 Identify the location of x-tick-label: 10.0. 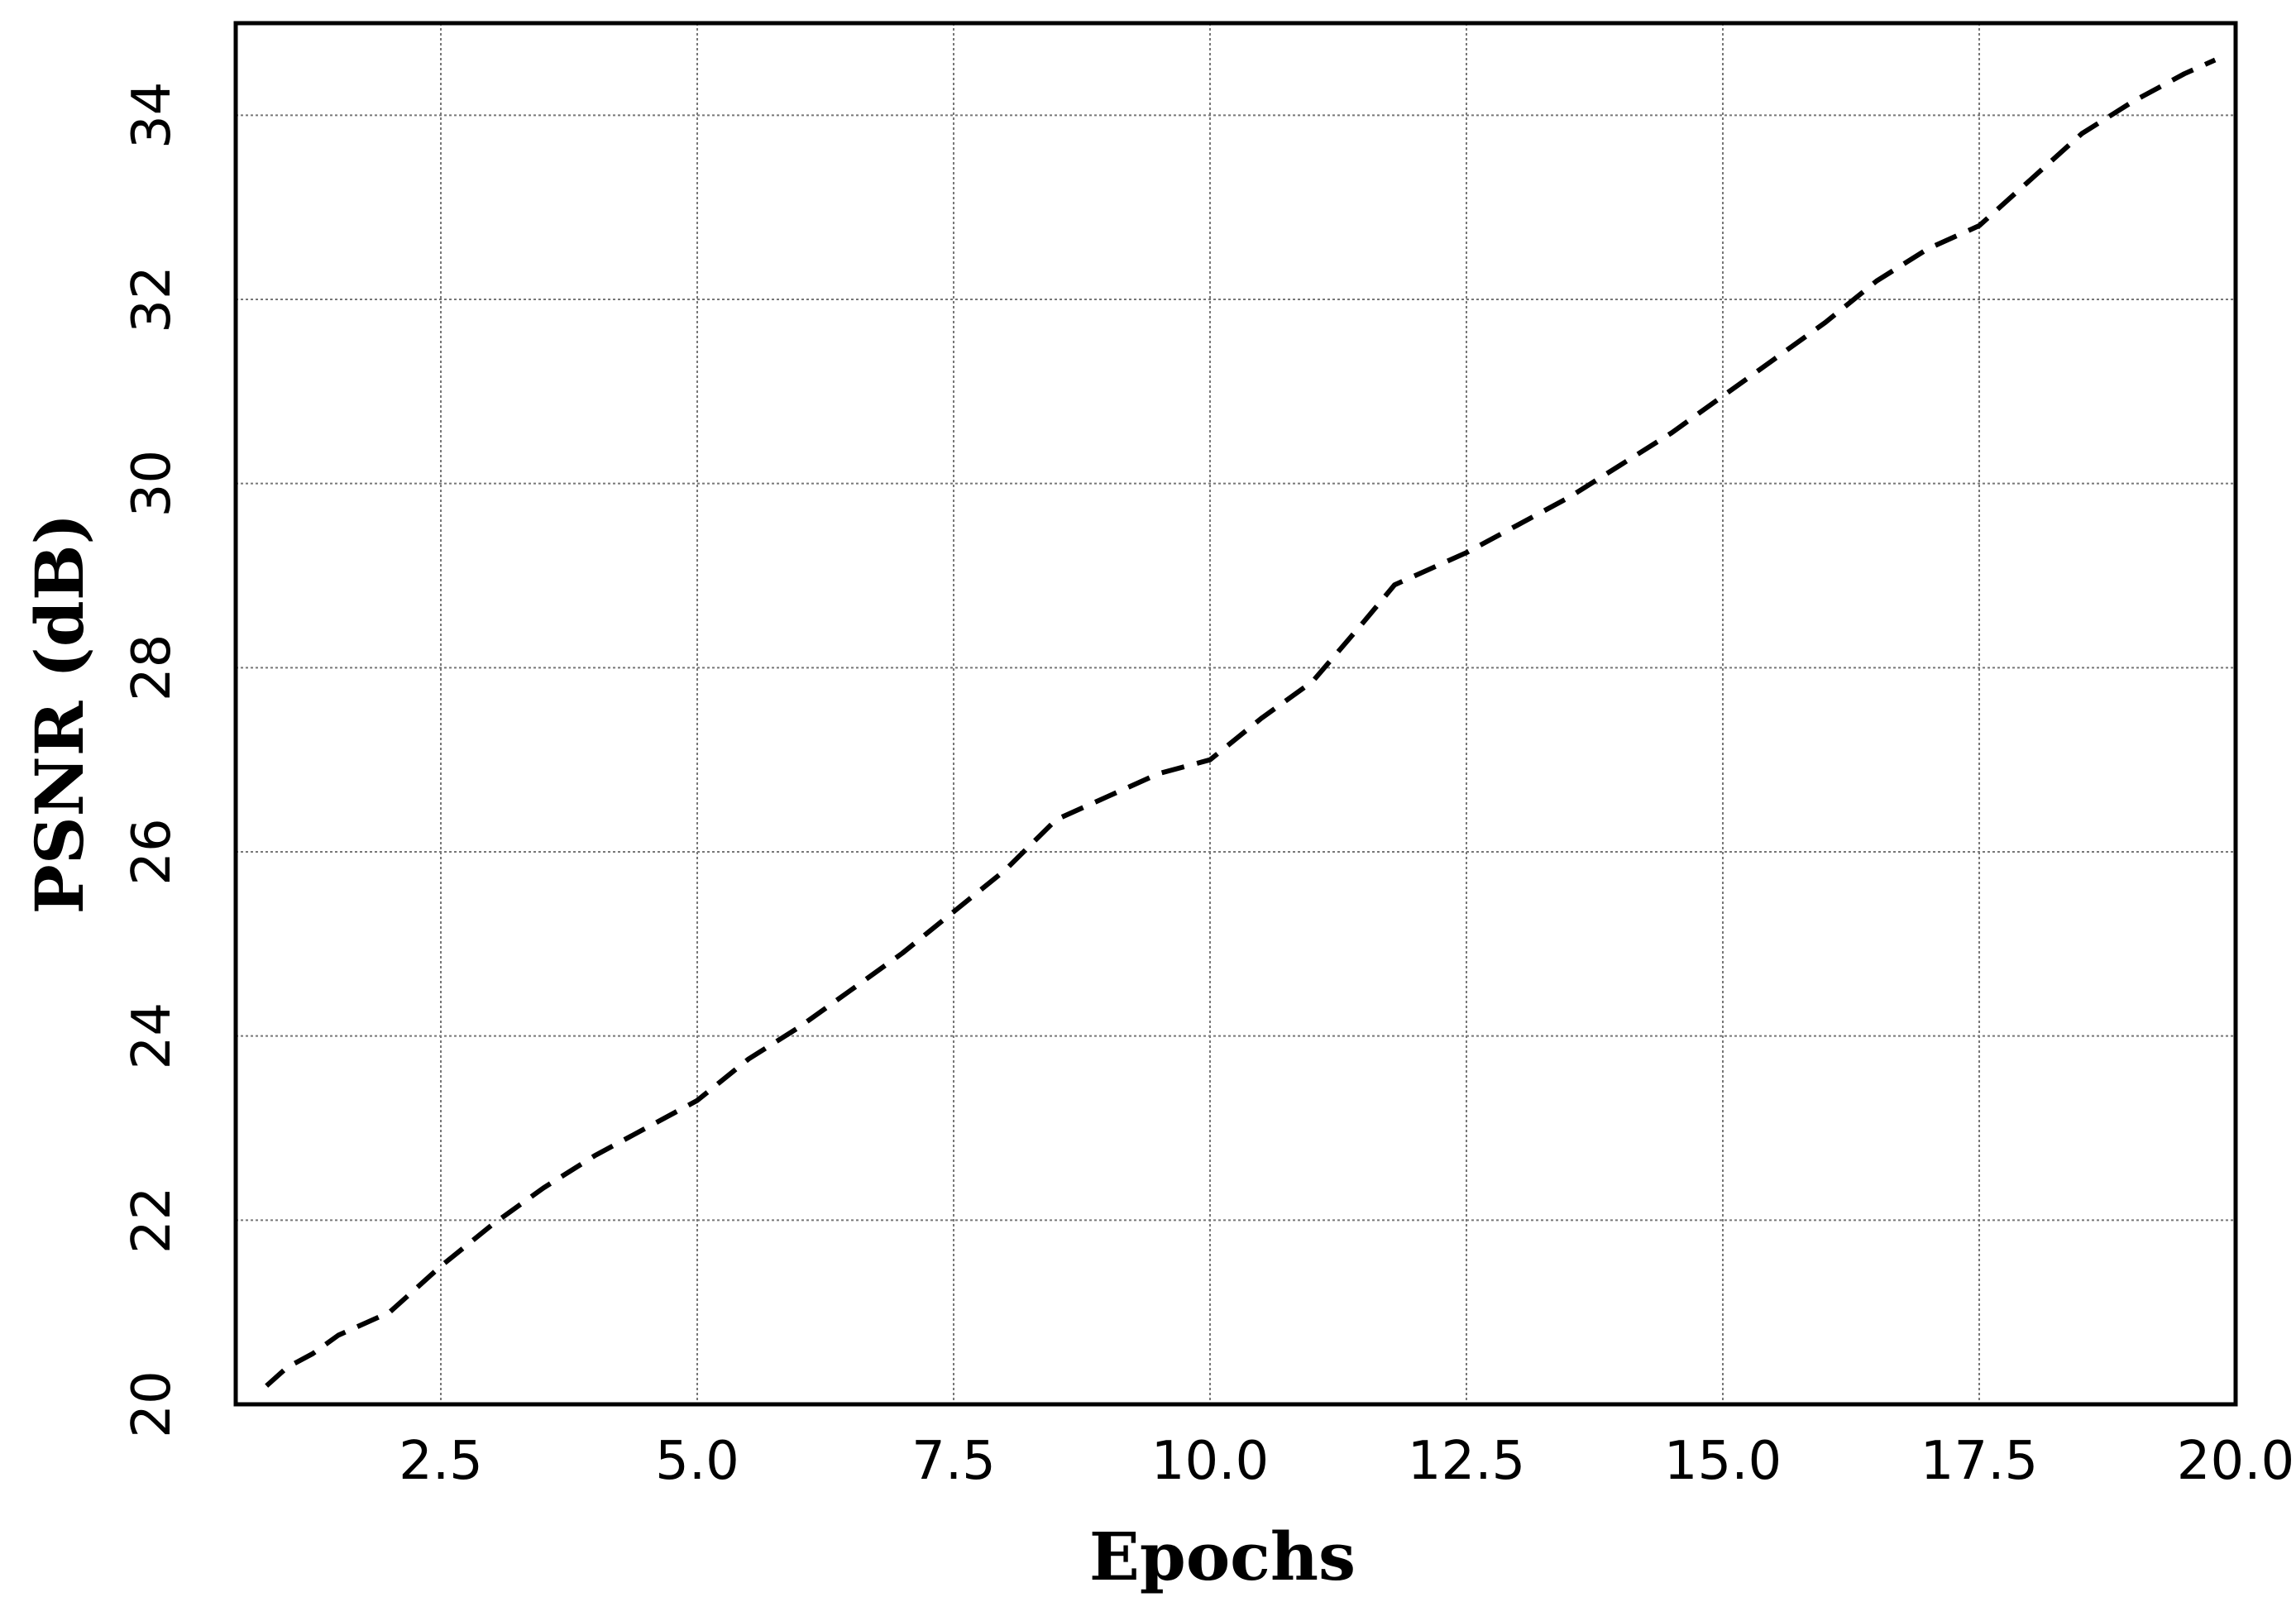
(1210, 1461).